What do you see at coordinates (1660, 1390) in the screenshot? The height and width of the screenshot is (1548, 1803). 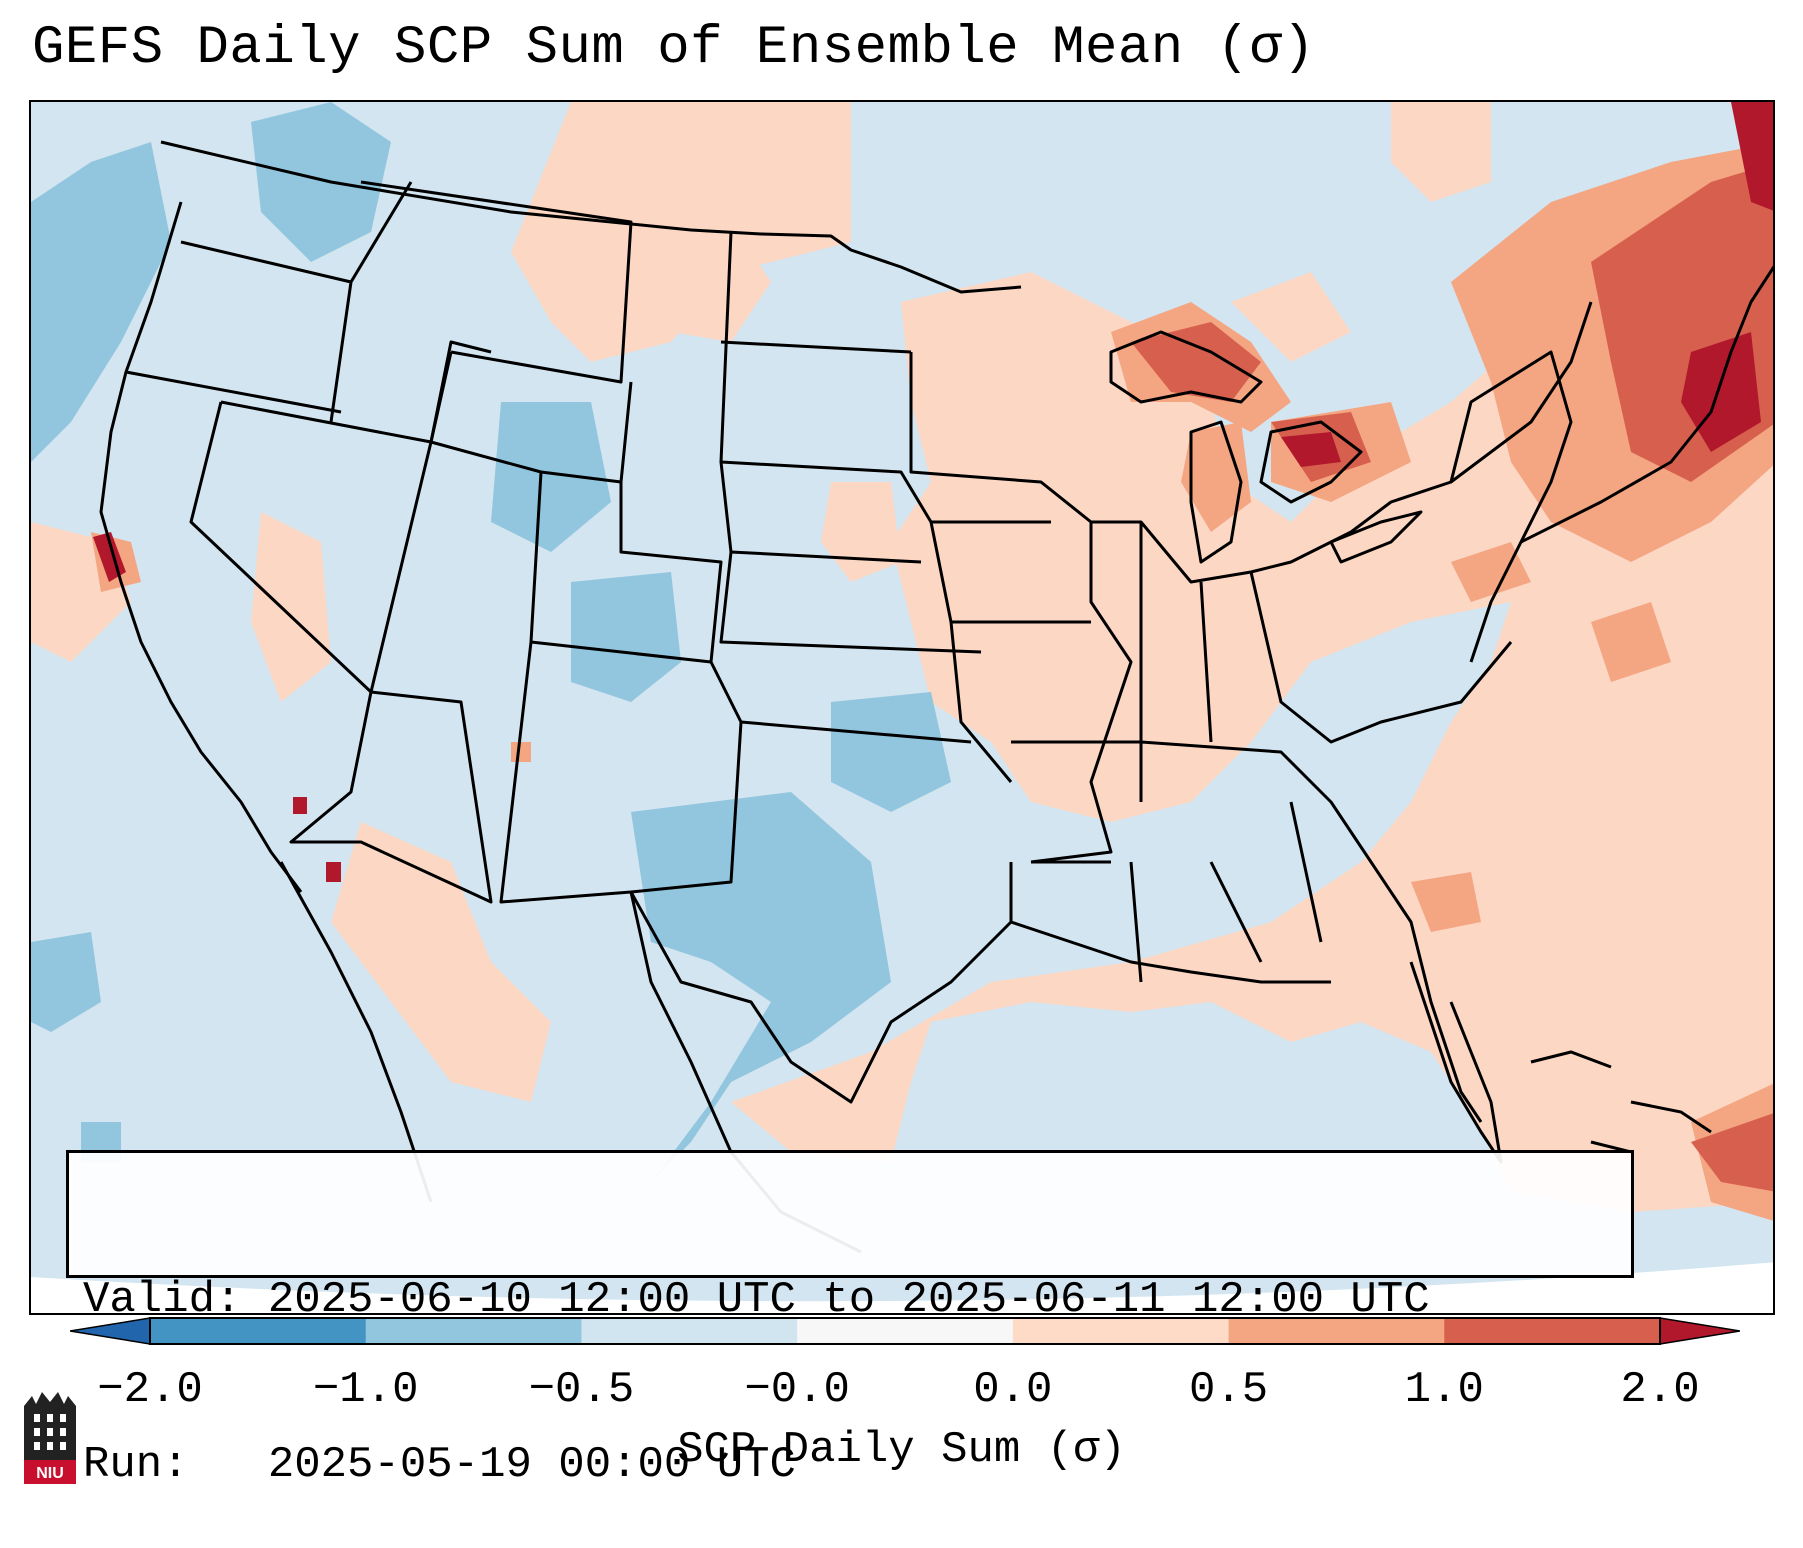 I see `colorbar-tick-label: 2.0` at bounding box center [1660, 1390].